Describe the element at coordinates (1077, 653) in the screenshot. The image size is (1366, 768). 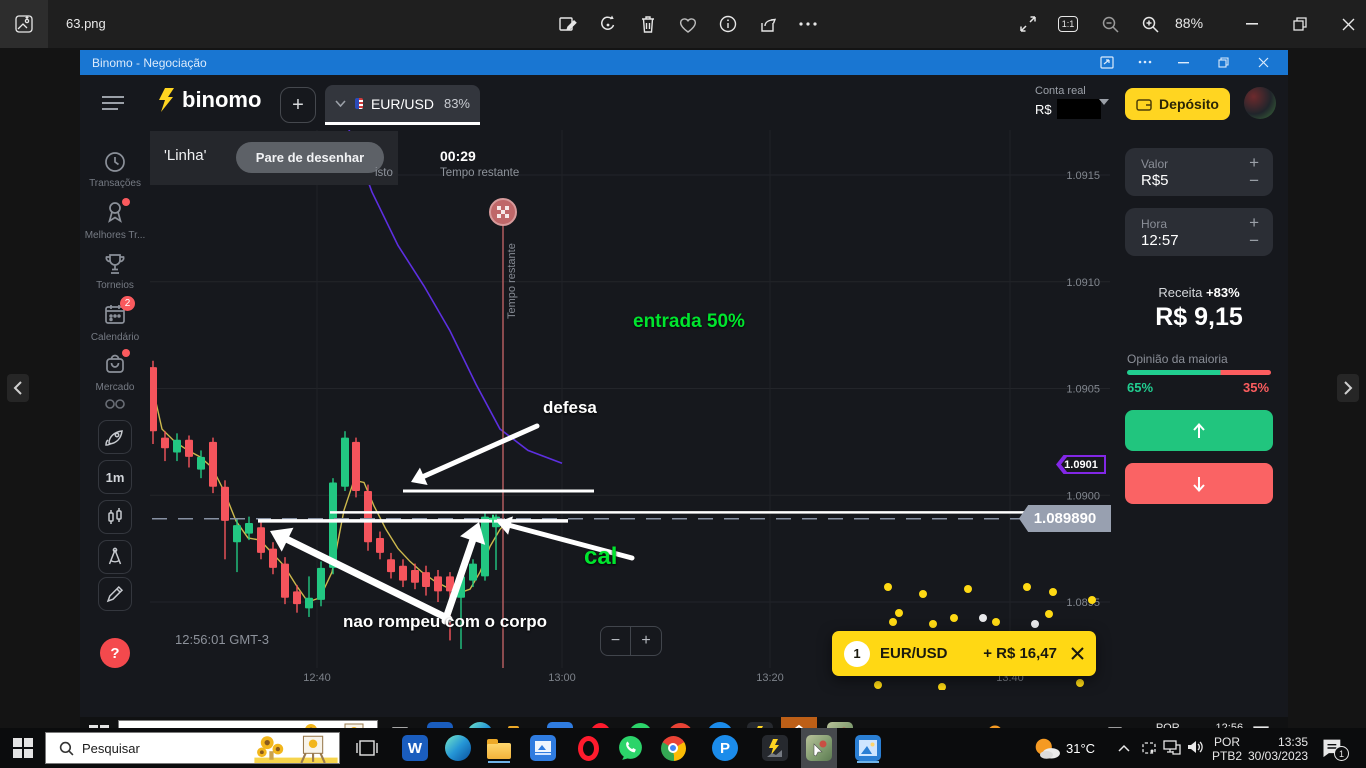
I see `banner-close-icon` at that location.